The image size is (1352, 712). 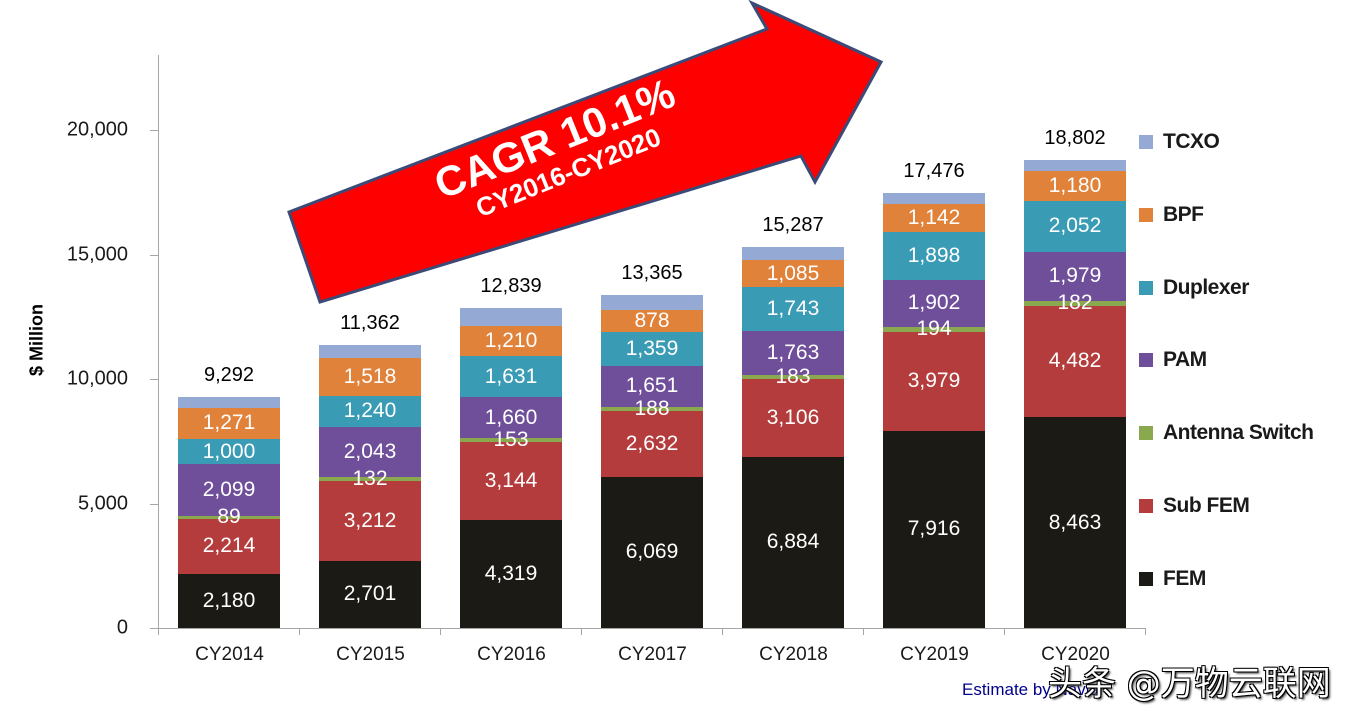 I want to click on x-tick-label: CY2016, so click(x=511, y=654).